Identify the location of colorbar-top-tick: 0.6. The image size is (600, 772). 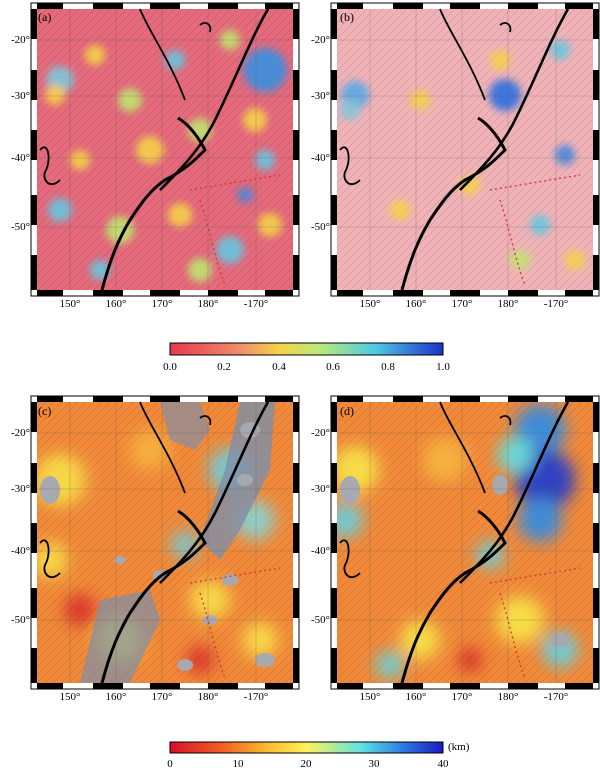
(333, 367).